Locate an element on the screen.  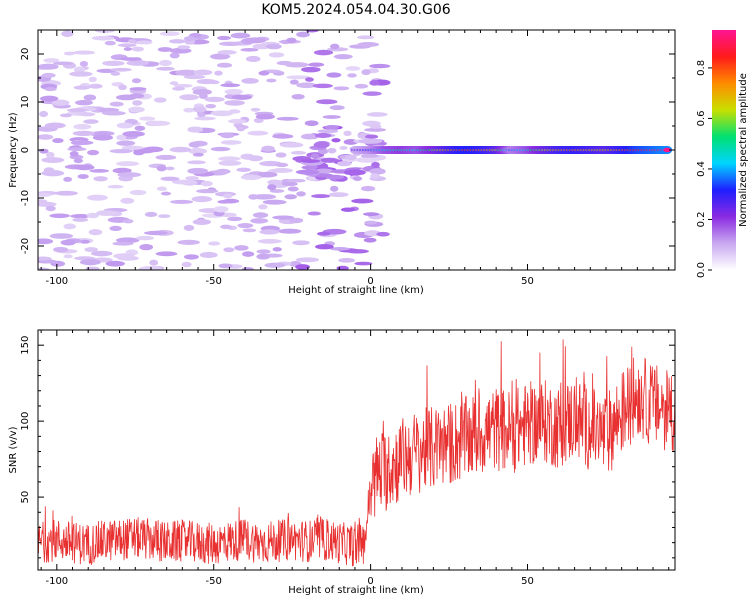
colorbar-scale is located at coordinates (724, 150).